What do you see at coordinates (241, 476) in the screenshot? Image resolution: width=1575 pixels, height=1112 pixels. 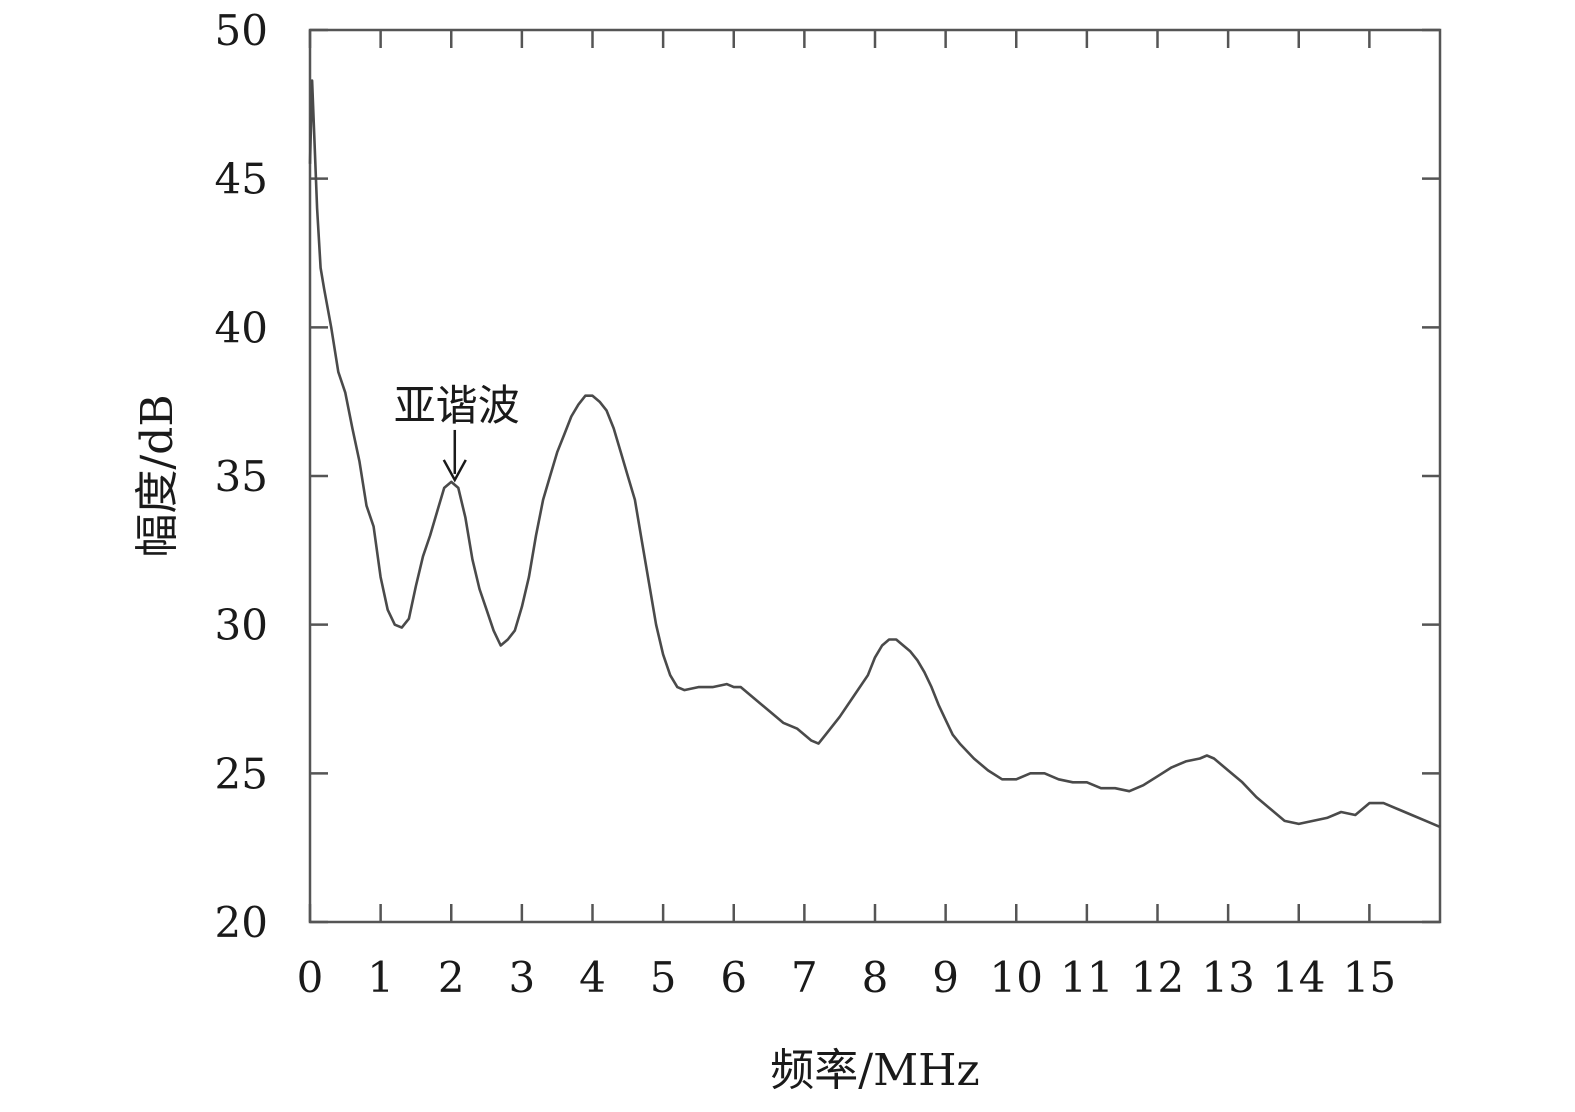 I see `y-tick-label: 35` at bounding box center [241, 476].